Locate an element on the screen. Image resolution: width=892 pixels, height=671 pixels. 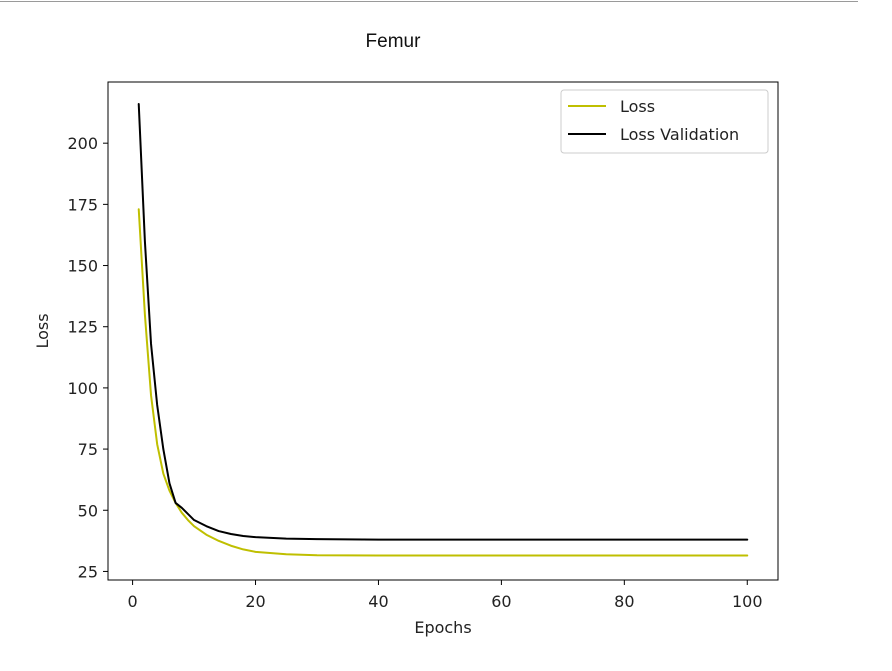
y-tick-label: 150 is located at coordinates (82, 266).